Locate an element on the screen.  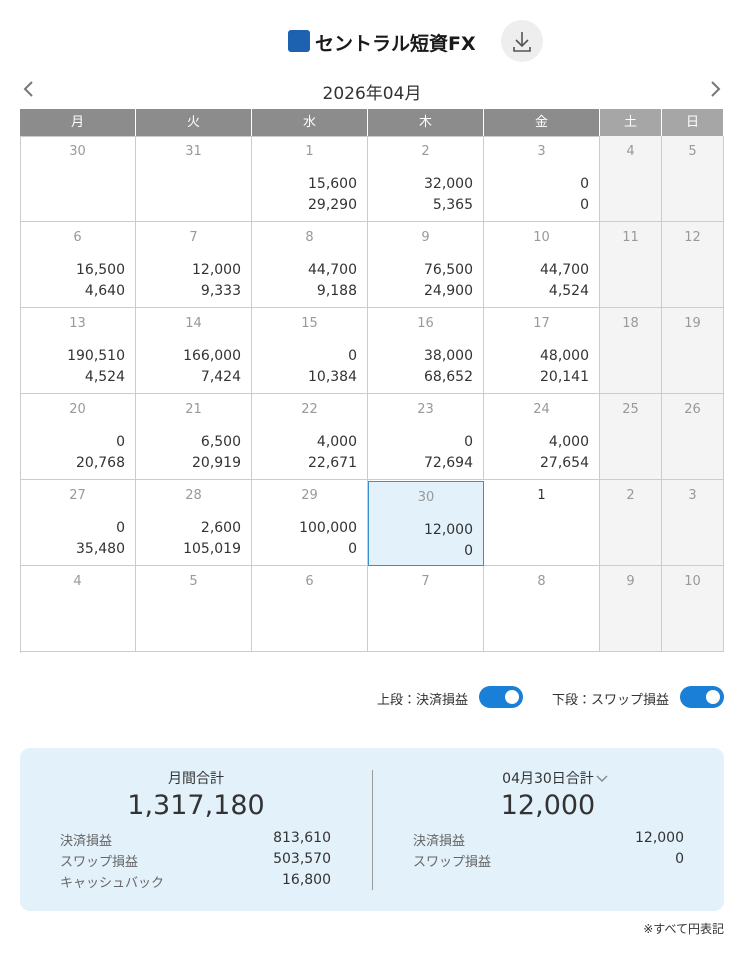
weekday-header: 火 is located at coordinates (194, 122).